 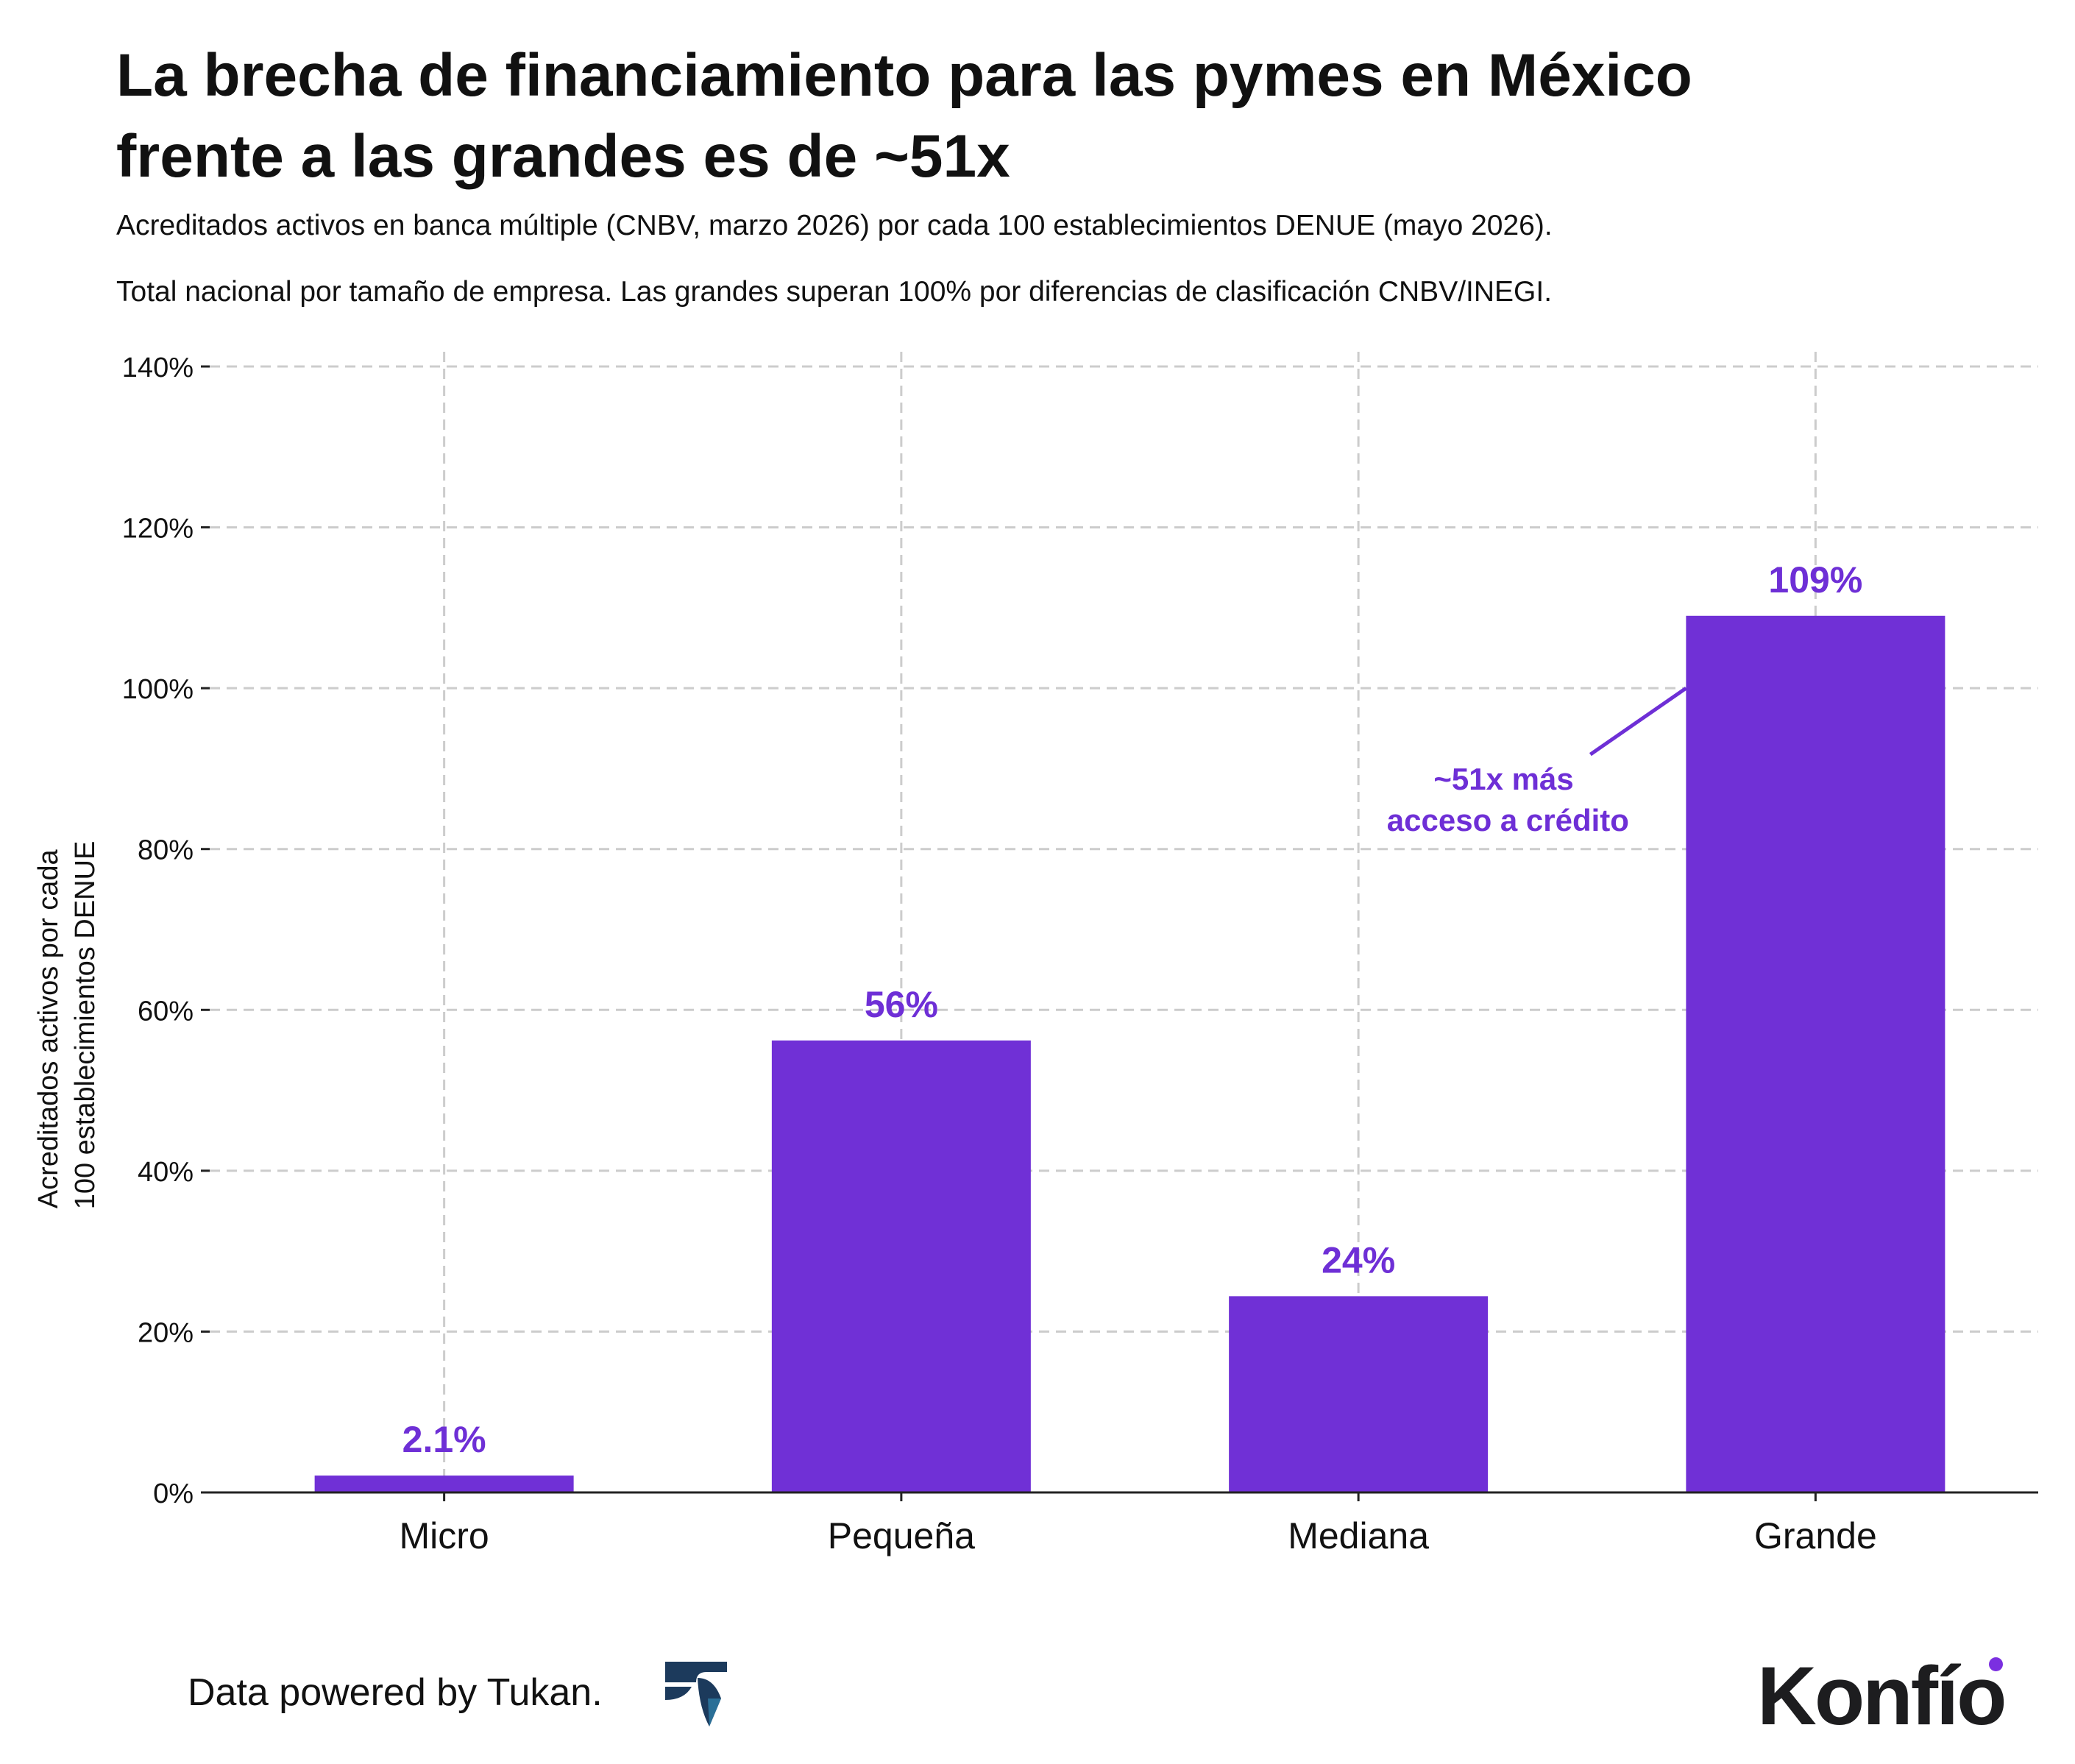 What do you see at coordinates (1503, 779) in the screenshot?
I see `annotation-line-1: ~51x más` at bounding box center [1503, 779].